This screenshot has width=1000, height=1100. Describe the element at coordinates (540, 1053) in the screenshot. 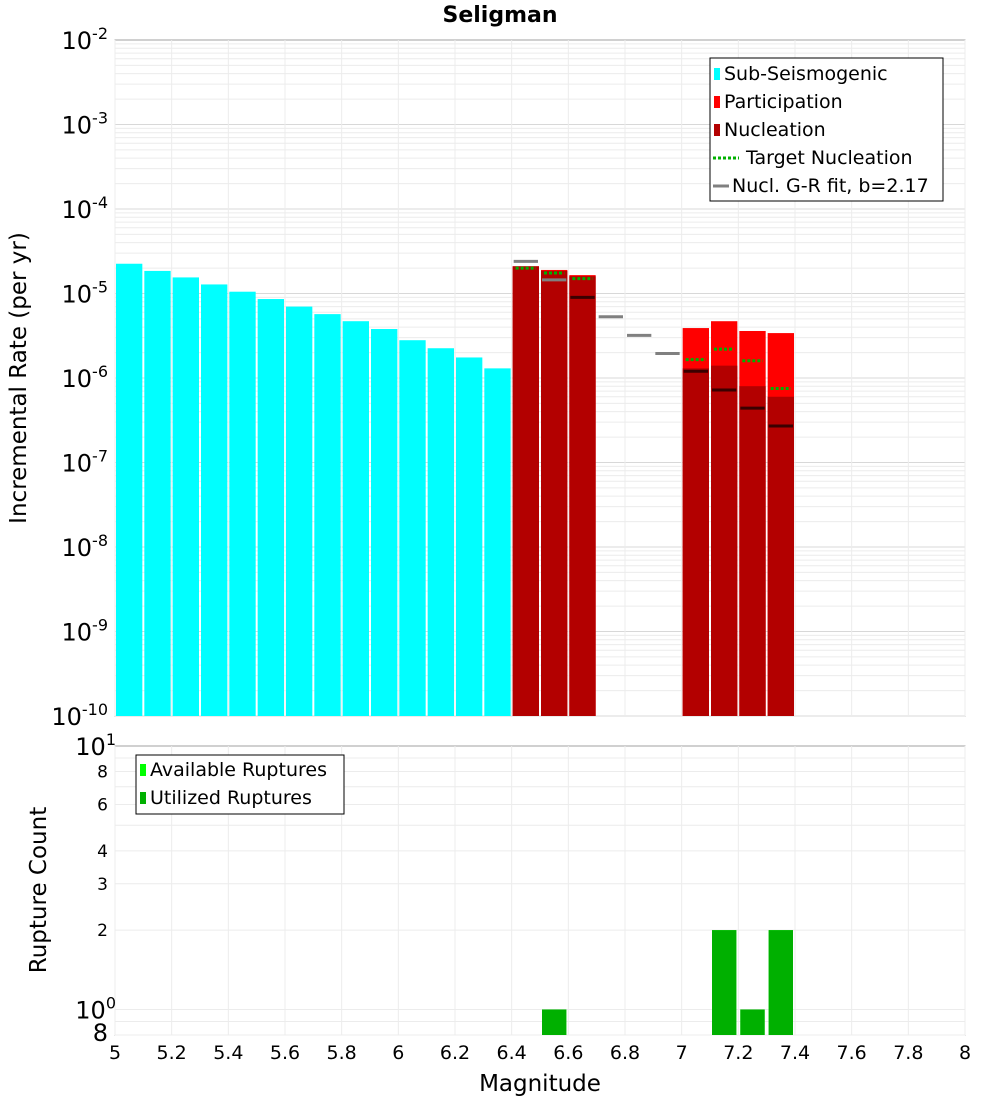

I see `x-tick-labels: 5 5.2 5.4 5.6 5.8 6 6.2 6.4 6.6 6.8 7 7.2 7.4 7.6 7.8 8` at that location.